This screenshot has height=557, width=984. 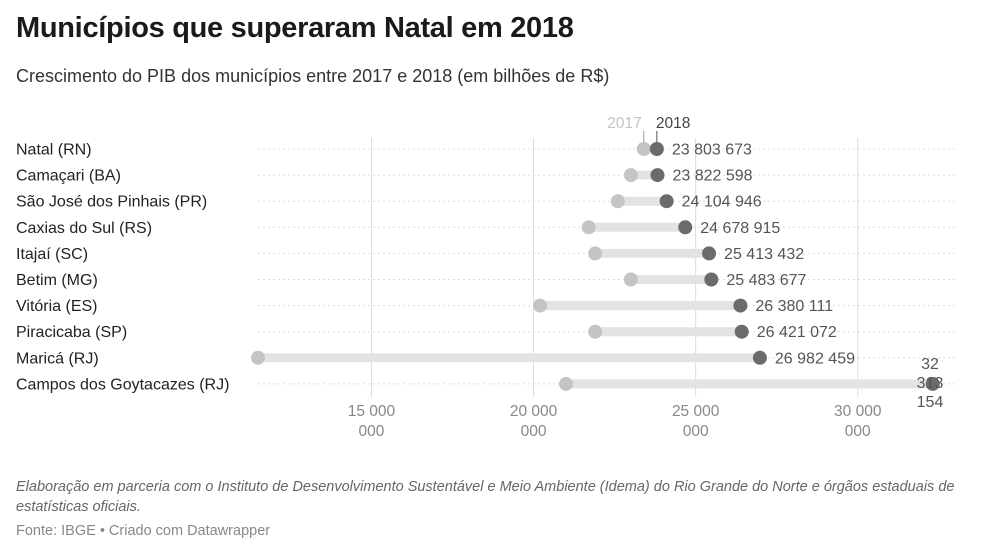 I want to click on category-label: Campos dos Goytacazes (RJ), so click(x=122, y=384).